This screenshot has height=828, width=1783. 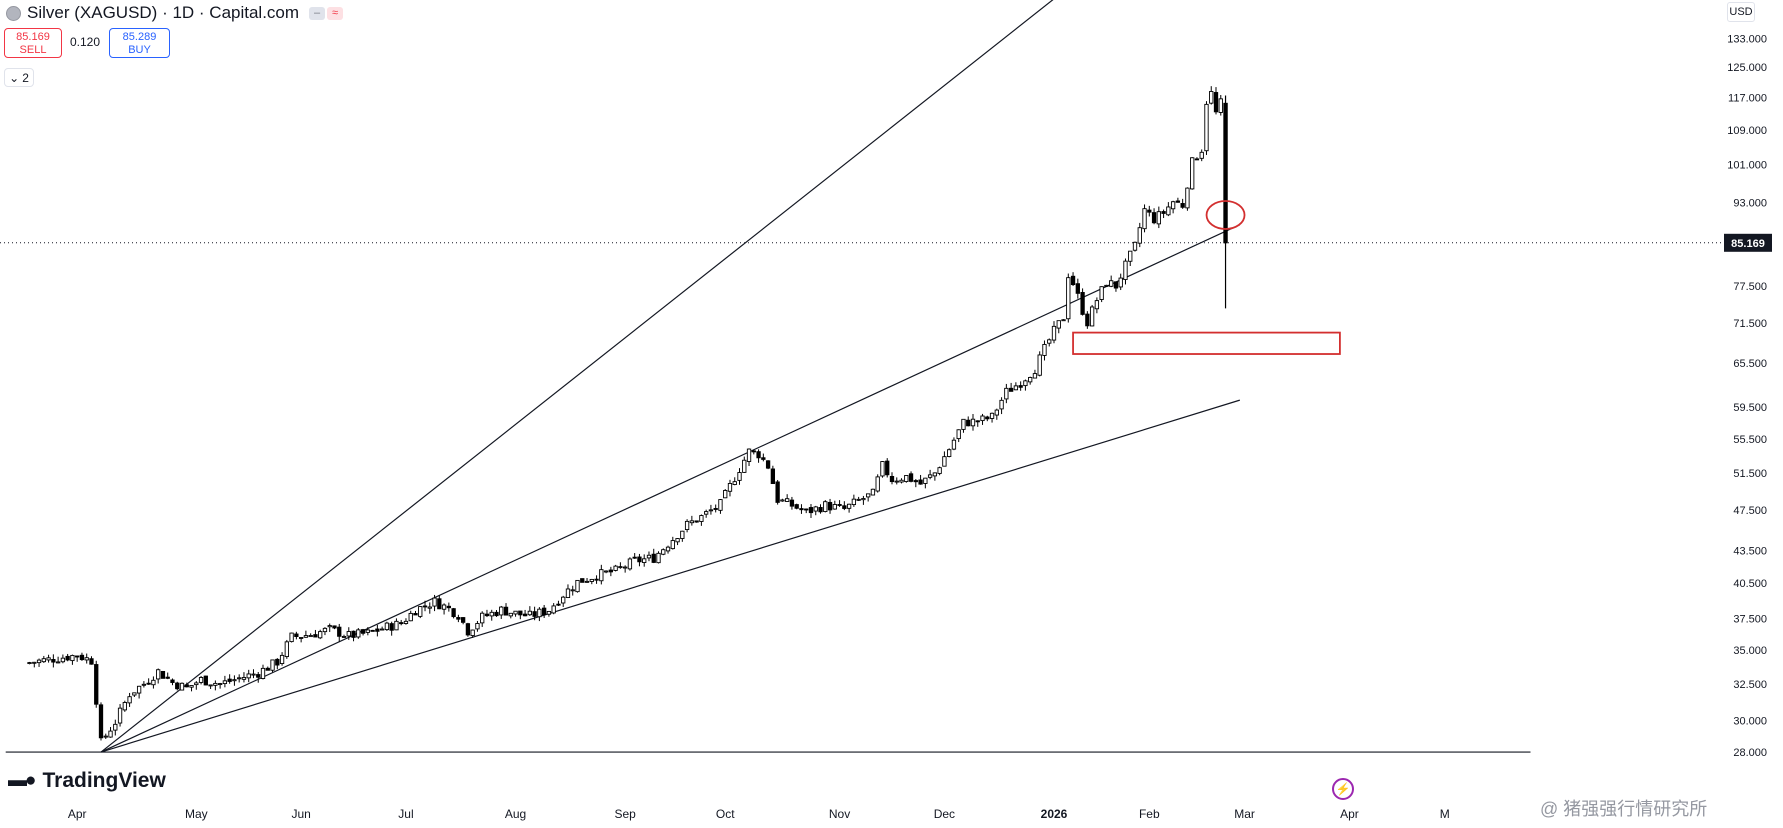 I want to click on header-toggle-group: – ≈, so click(x=326, y=13).